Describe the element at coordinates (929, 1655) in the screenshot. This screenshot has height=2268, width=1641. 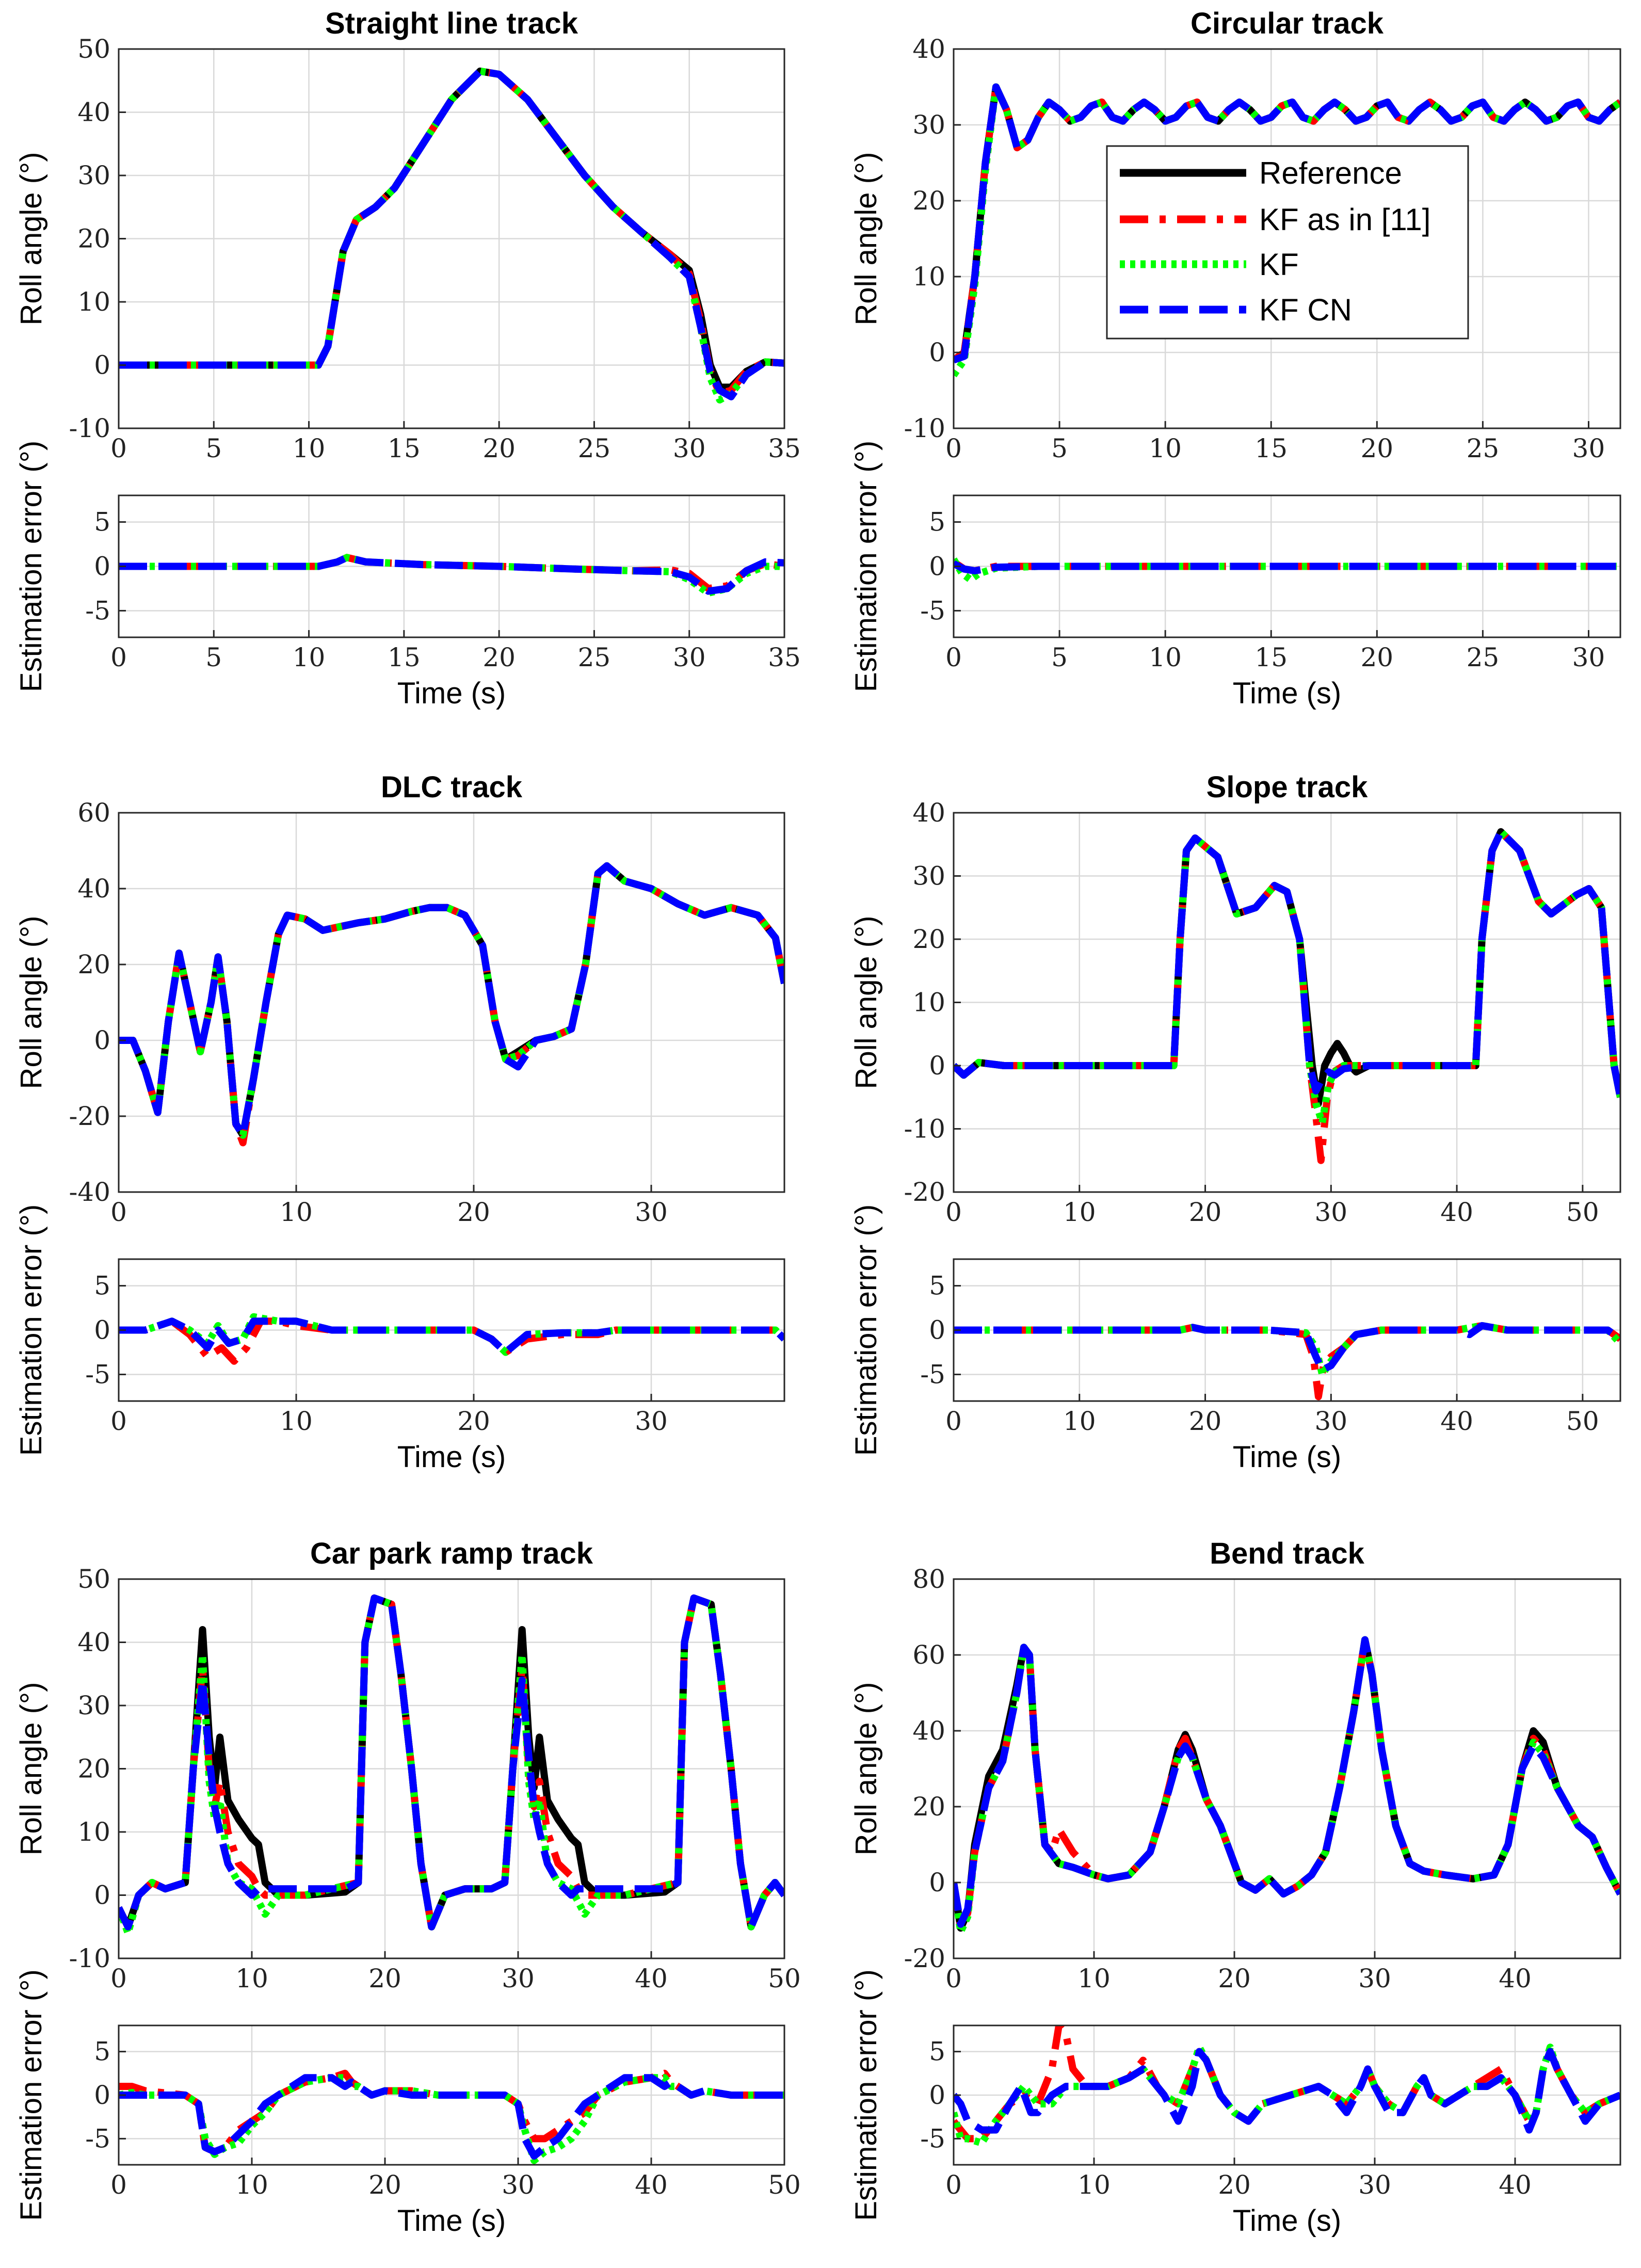
I see `y-tick-label: 60` at that location.